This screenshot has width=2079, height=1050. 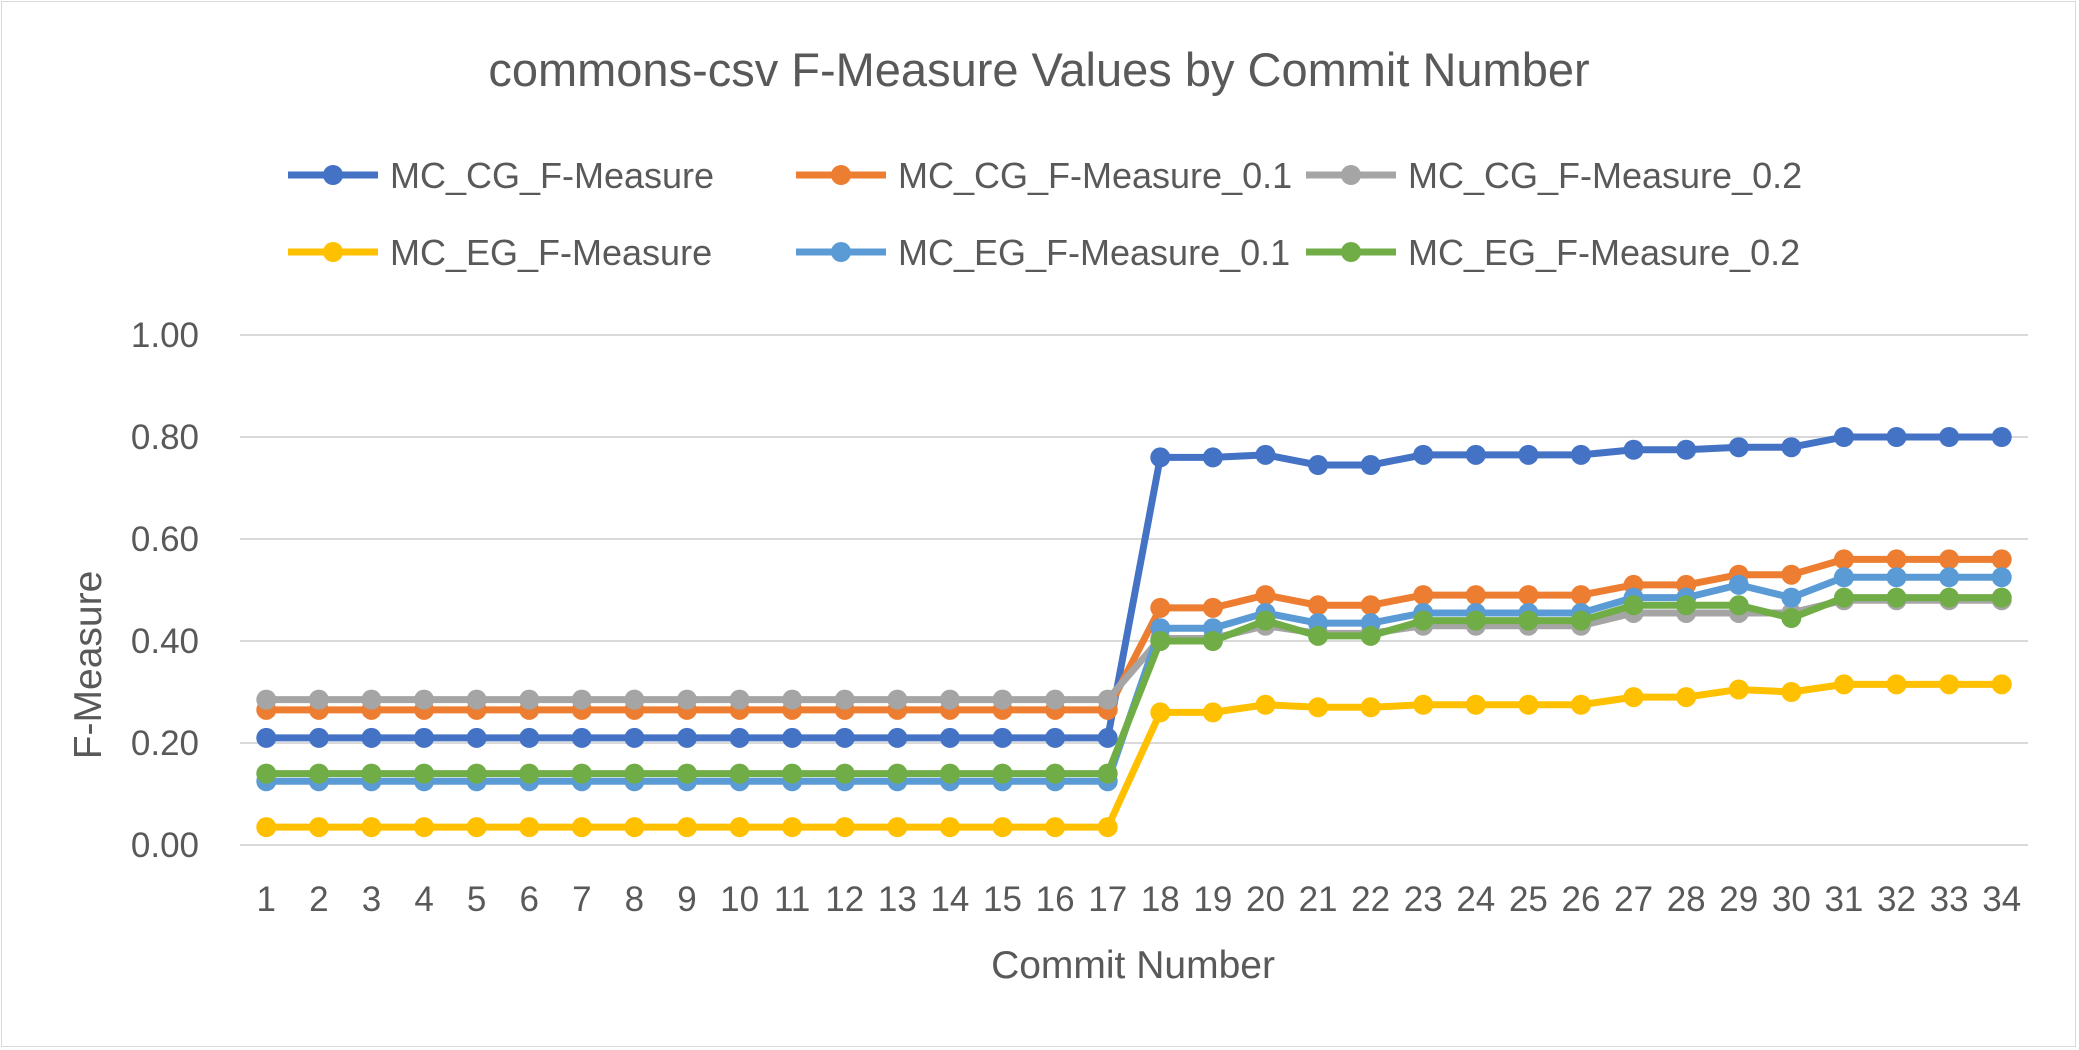 What do you see at coordinates (1055, 899) in the screenshot?
I see `x-tick-label: 16` at bounding box center [1055, 899].